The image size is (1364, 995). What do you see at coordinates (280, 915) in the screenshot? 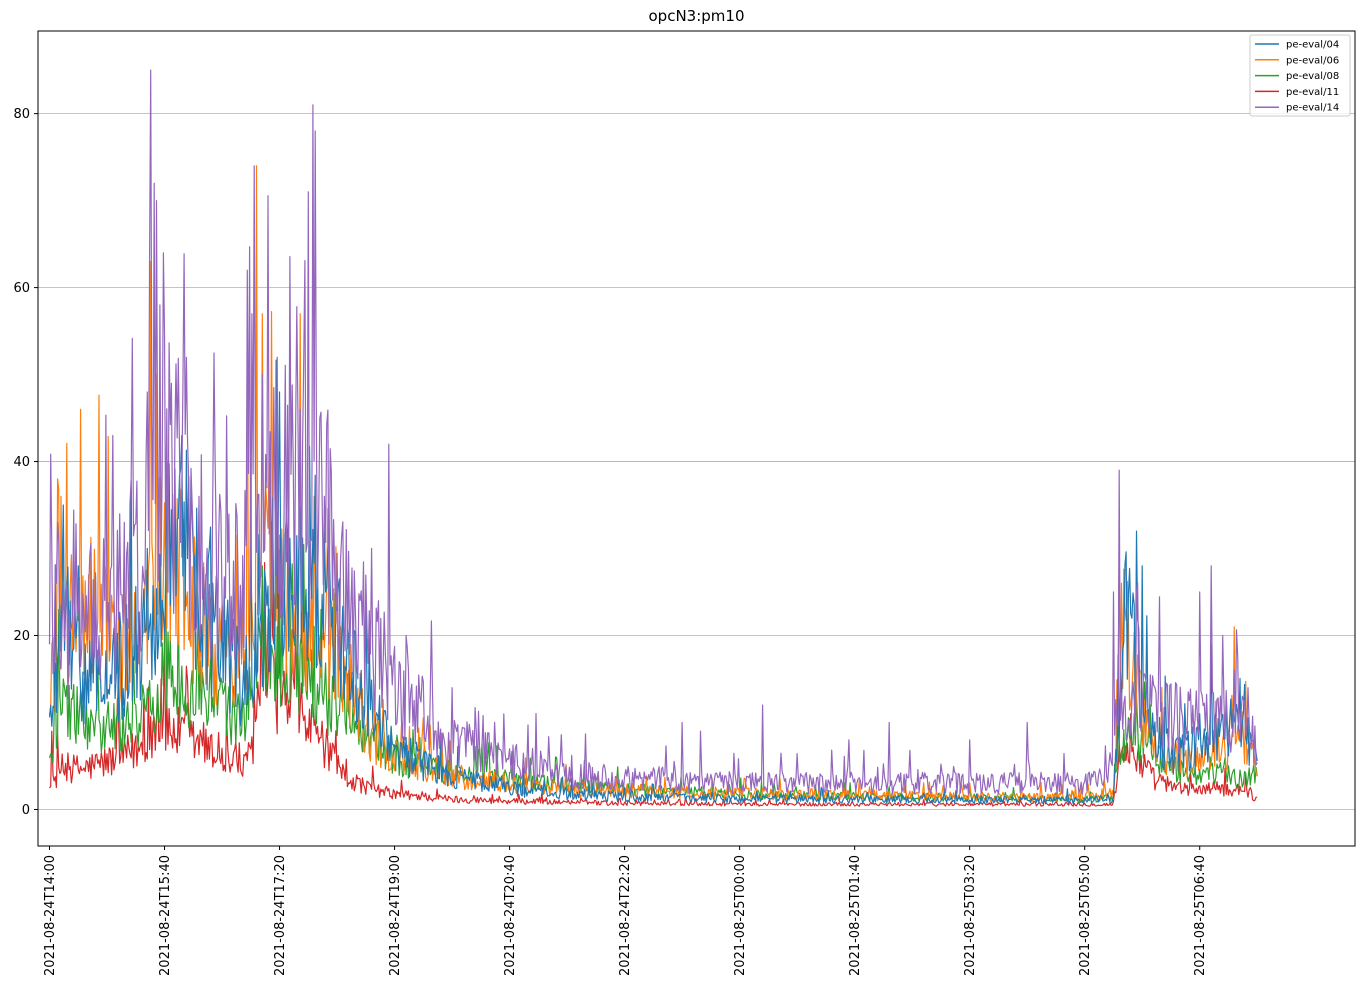
I see `x-tick-label: 2021-08-24T17:20` at bounding box center [280, 915].